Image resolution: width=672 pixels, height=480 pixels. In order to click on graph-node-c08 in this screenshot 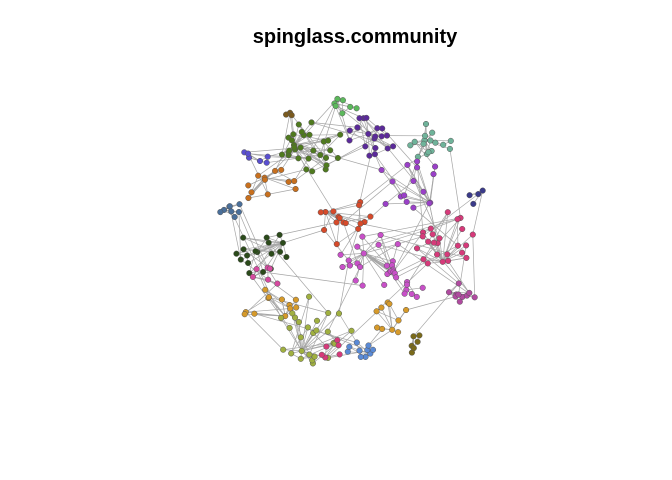, I will do `click(229, 206)`.